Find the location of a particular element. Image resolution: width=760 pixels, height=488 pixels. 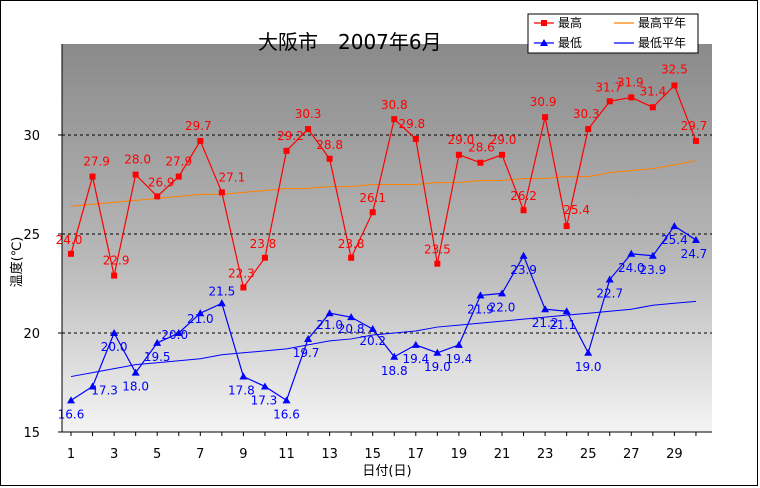

y-tick-label: 30 is located at coordinates (31, 136).